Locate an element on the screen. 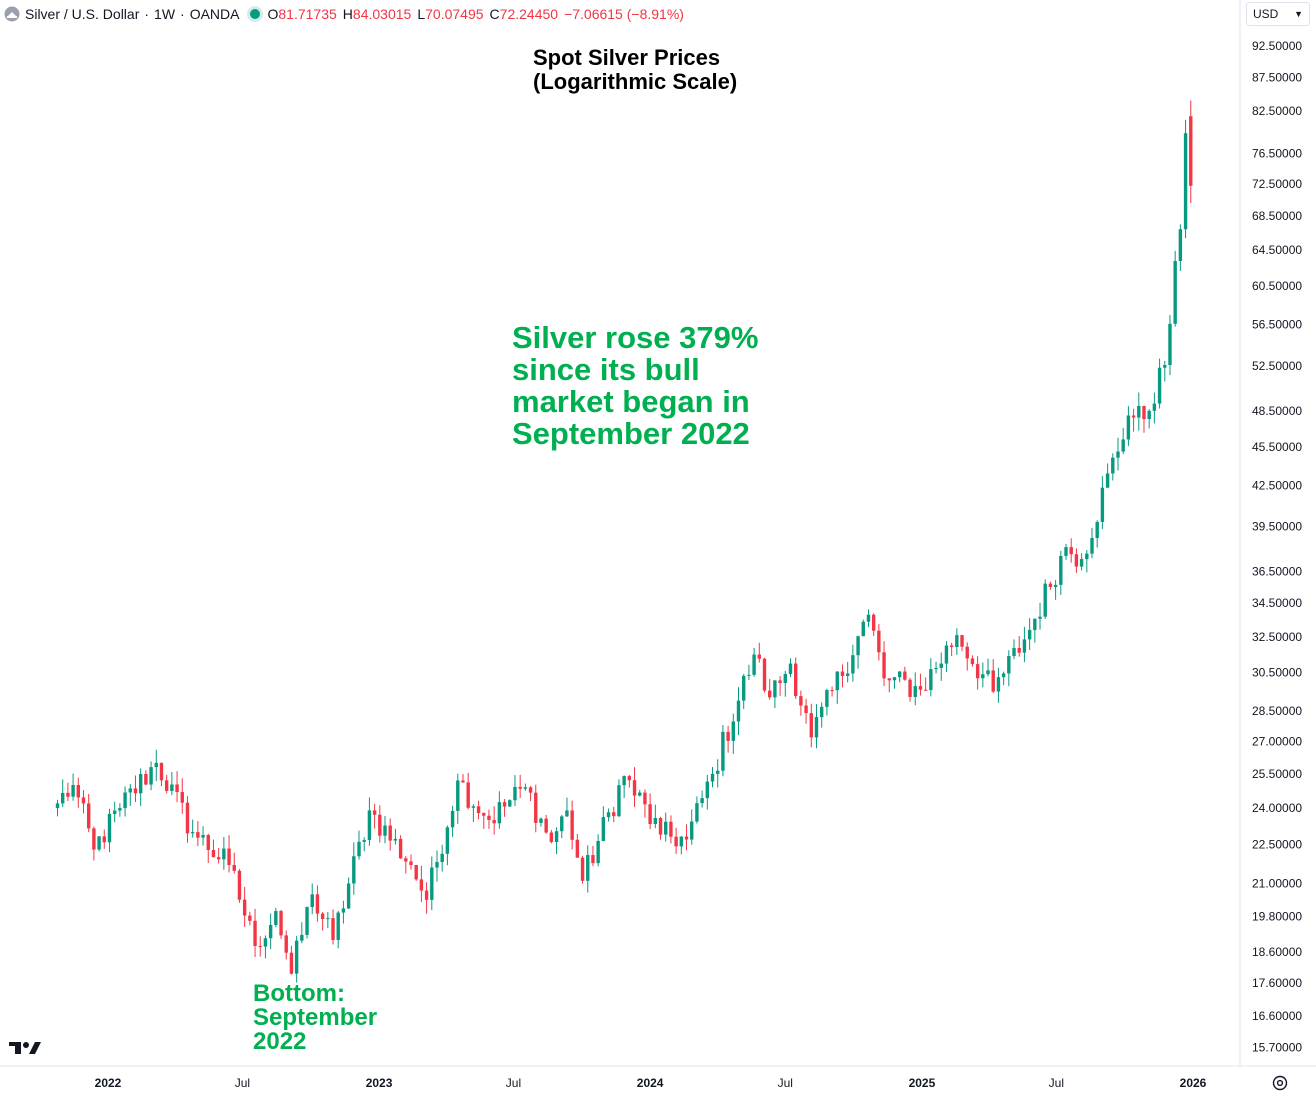 Image resolution: width=1316 pixels, height=1096 pixels. gear-icon is located at coordinates (1280, 1083).